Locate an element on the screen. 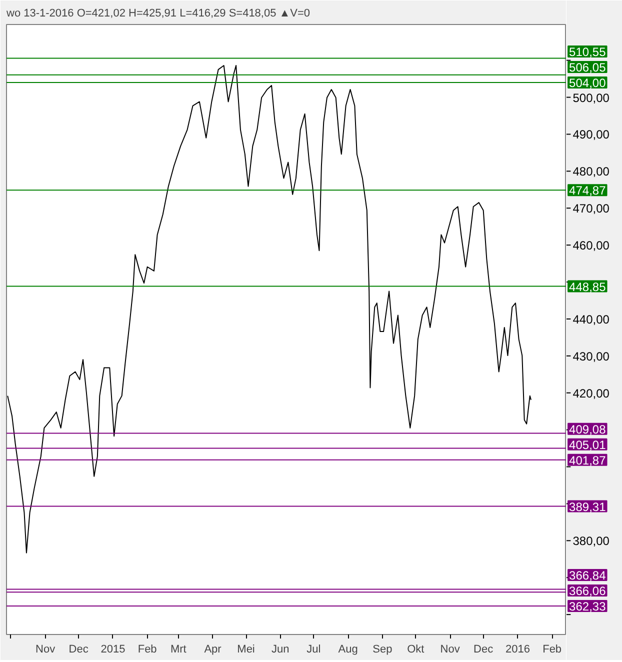  x-tick-label: Jun is located at coordinates (281, 650).